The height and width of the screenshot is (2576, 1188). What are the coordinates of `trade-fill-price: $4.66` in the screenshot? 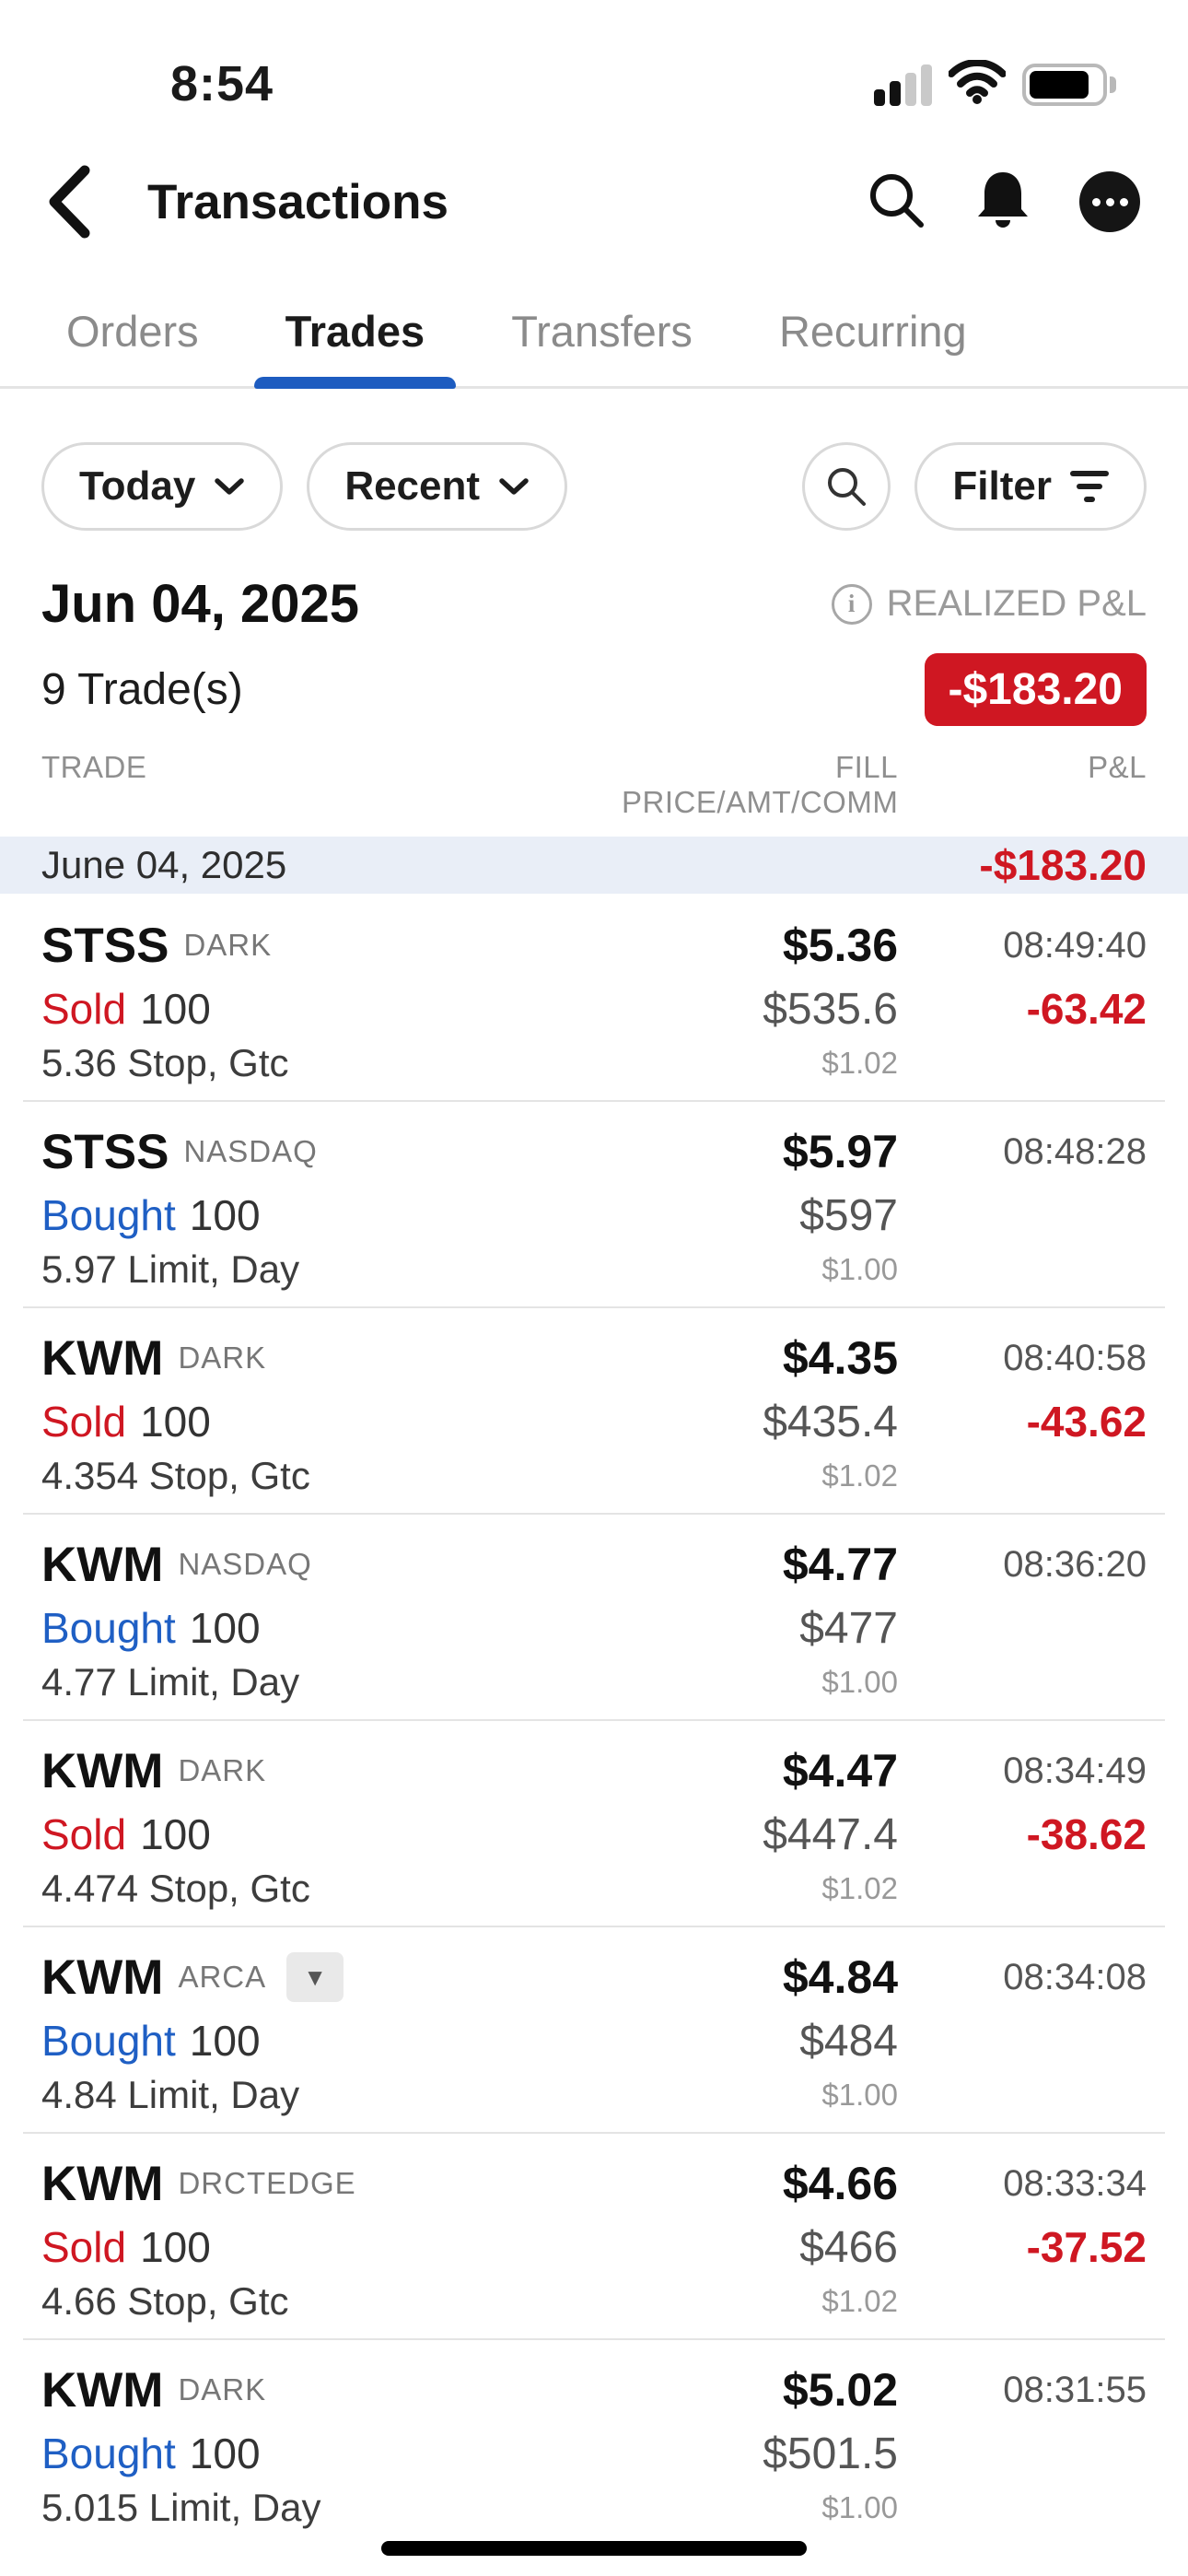 It's located at (840, 2183).